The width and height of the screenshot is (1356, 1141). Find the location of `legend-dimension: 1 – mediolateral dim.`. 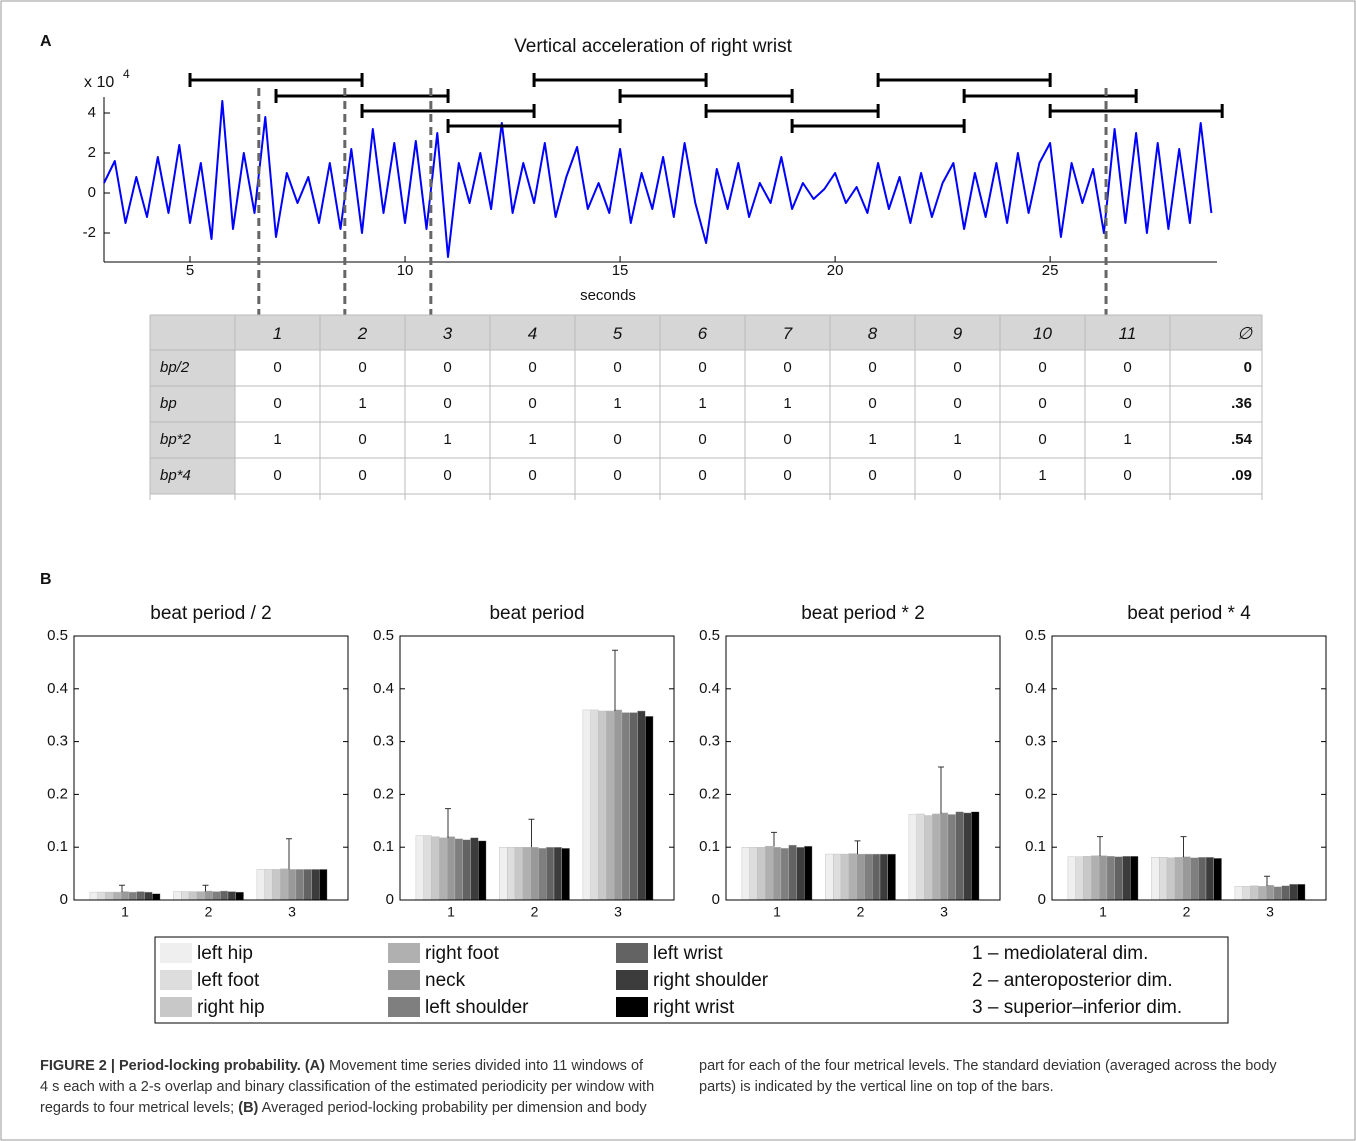

legend-dimension: 1 – mediolateral dim. is located at coordinates (1060, 953).